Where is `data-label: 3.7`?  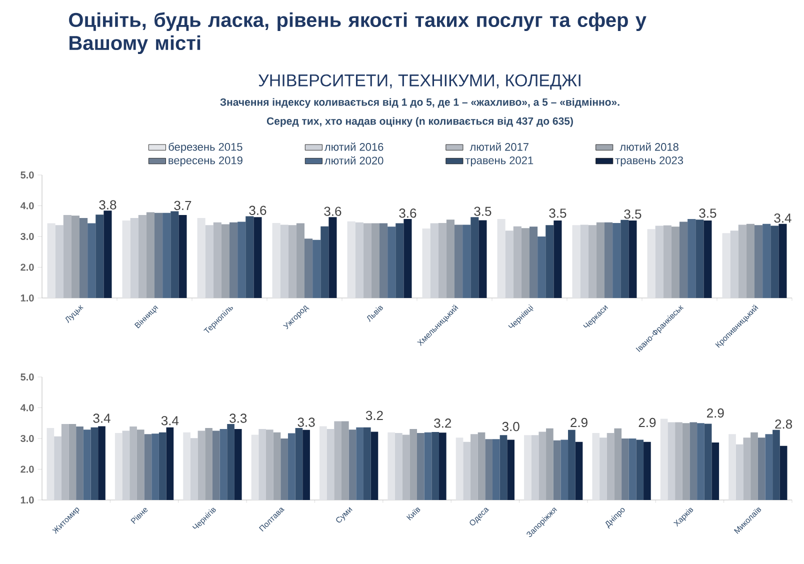
data-label: 3.7 is located at coordinates (183, 205).